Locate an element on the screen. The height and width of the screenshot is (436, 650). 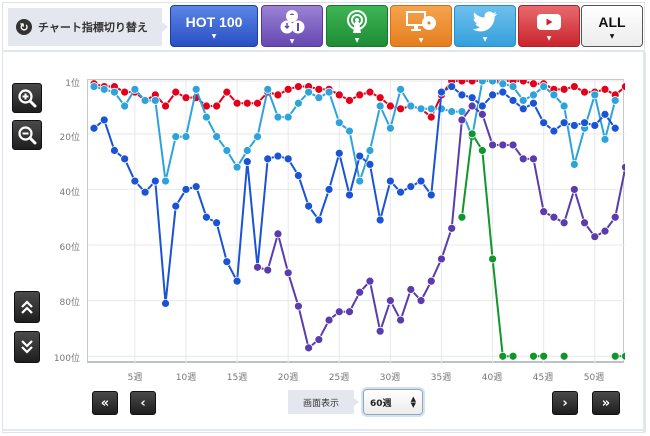
tab-pc-lookup: ▼ is located at coordinates (421, 26).